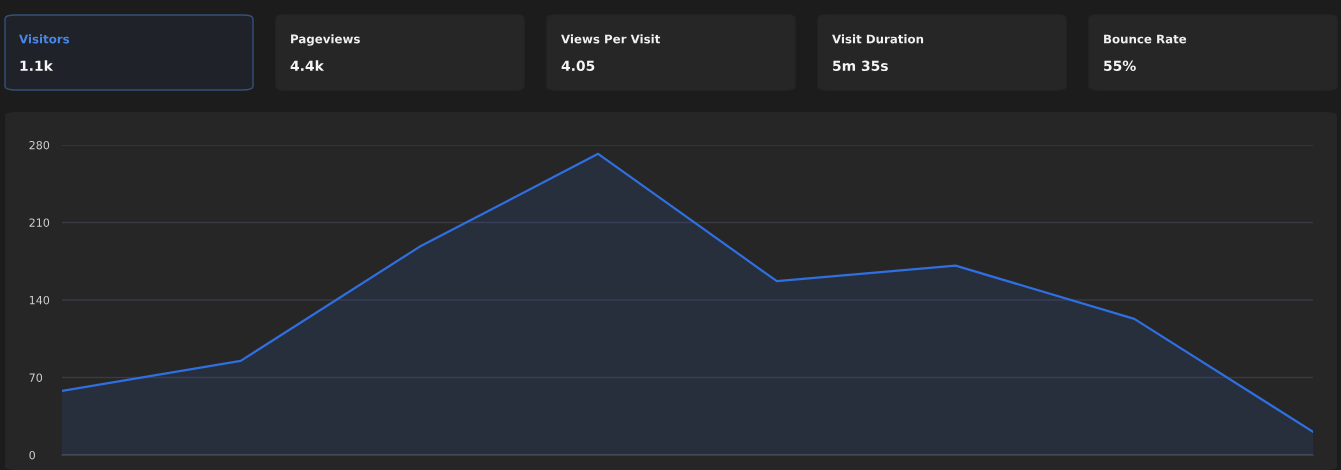 Image resolution: width=1341 pixels, height=470 pixels. I want to click on text: 4.4k, so click(307, 65).